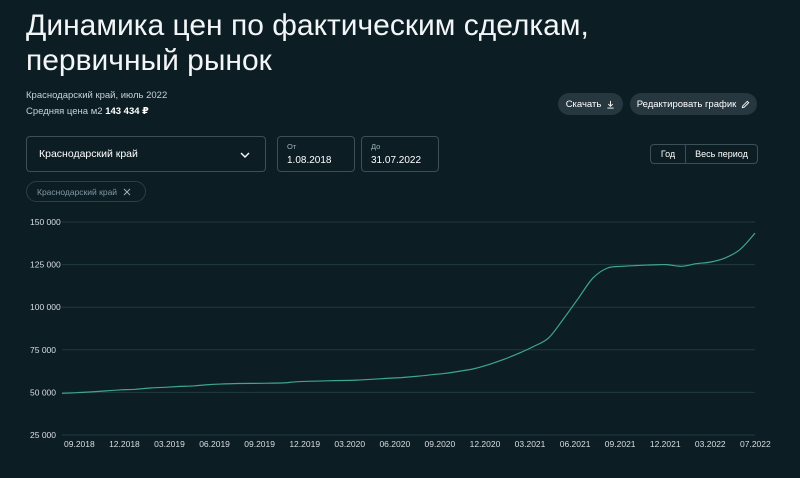  I want to click on x-tick-label: 12.2018, so click(124, 444).